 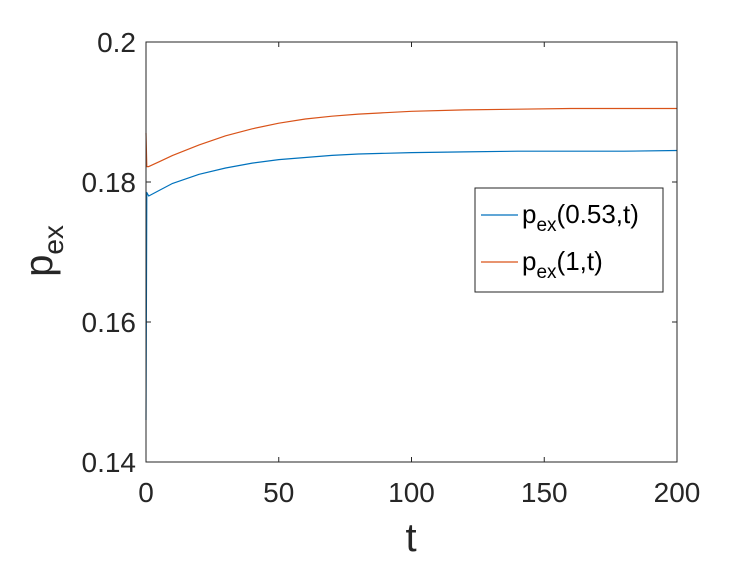 What do you see at coordinates (116, 42) in the screenshot?
I see `y-tick-label: 0.2` at bounding box center [116, 42].